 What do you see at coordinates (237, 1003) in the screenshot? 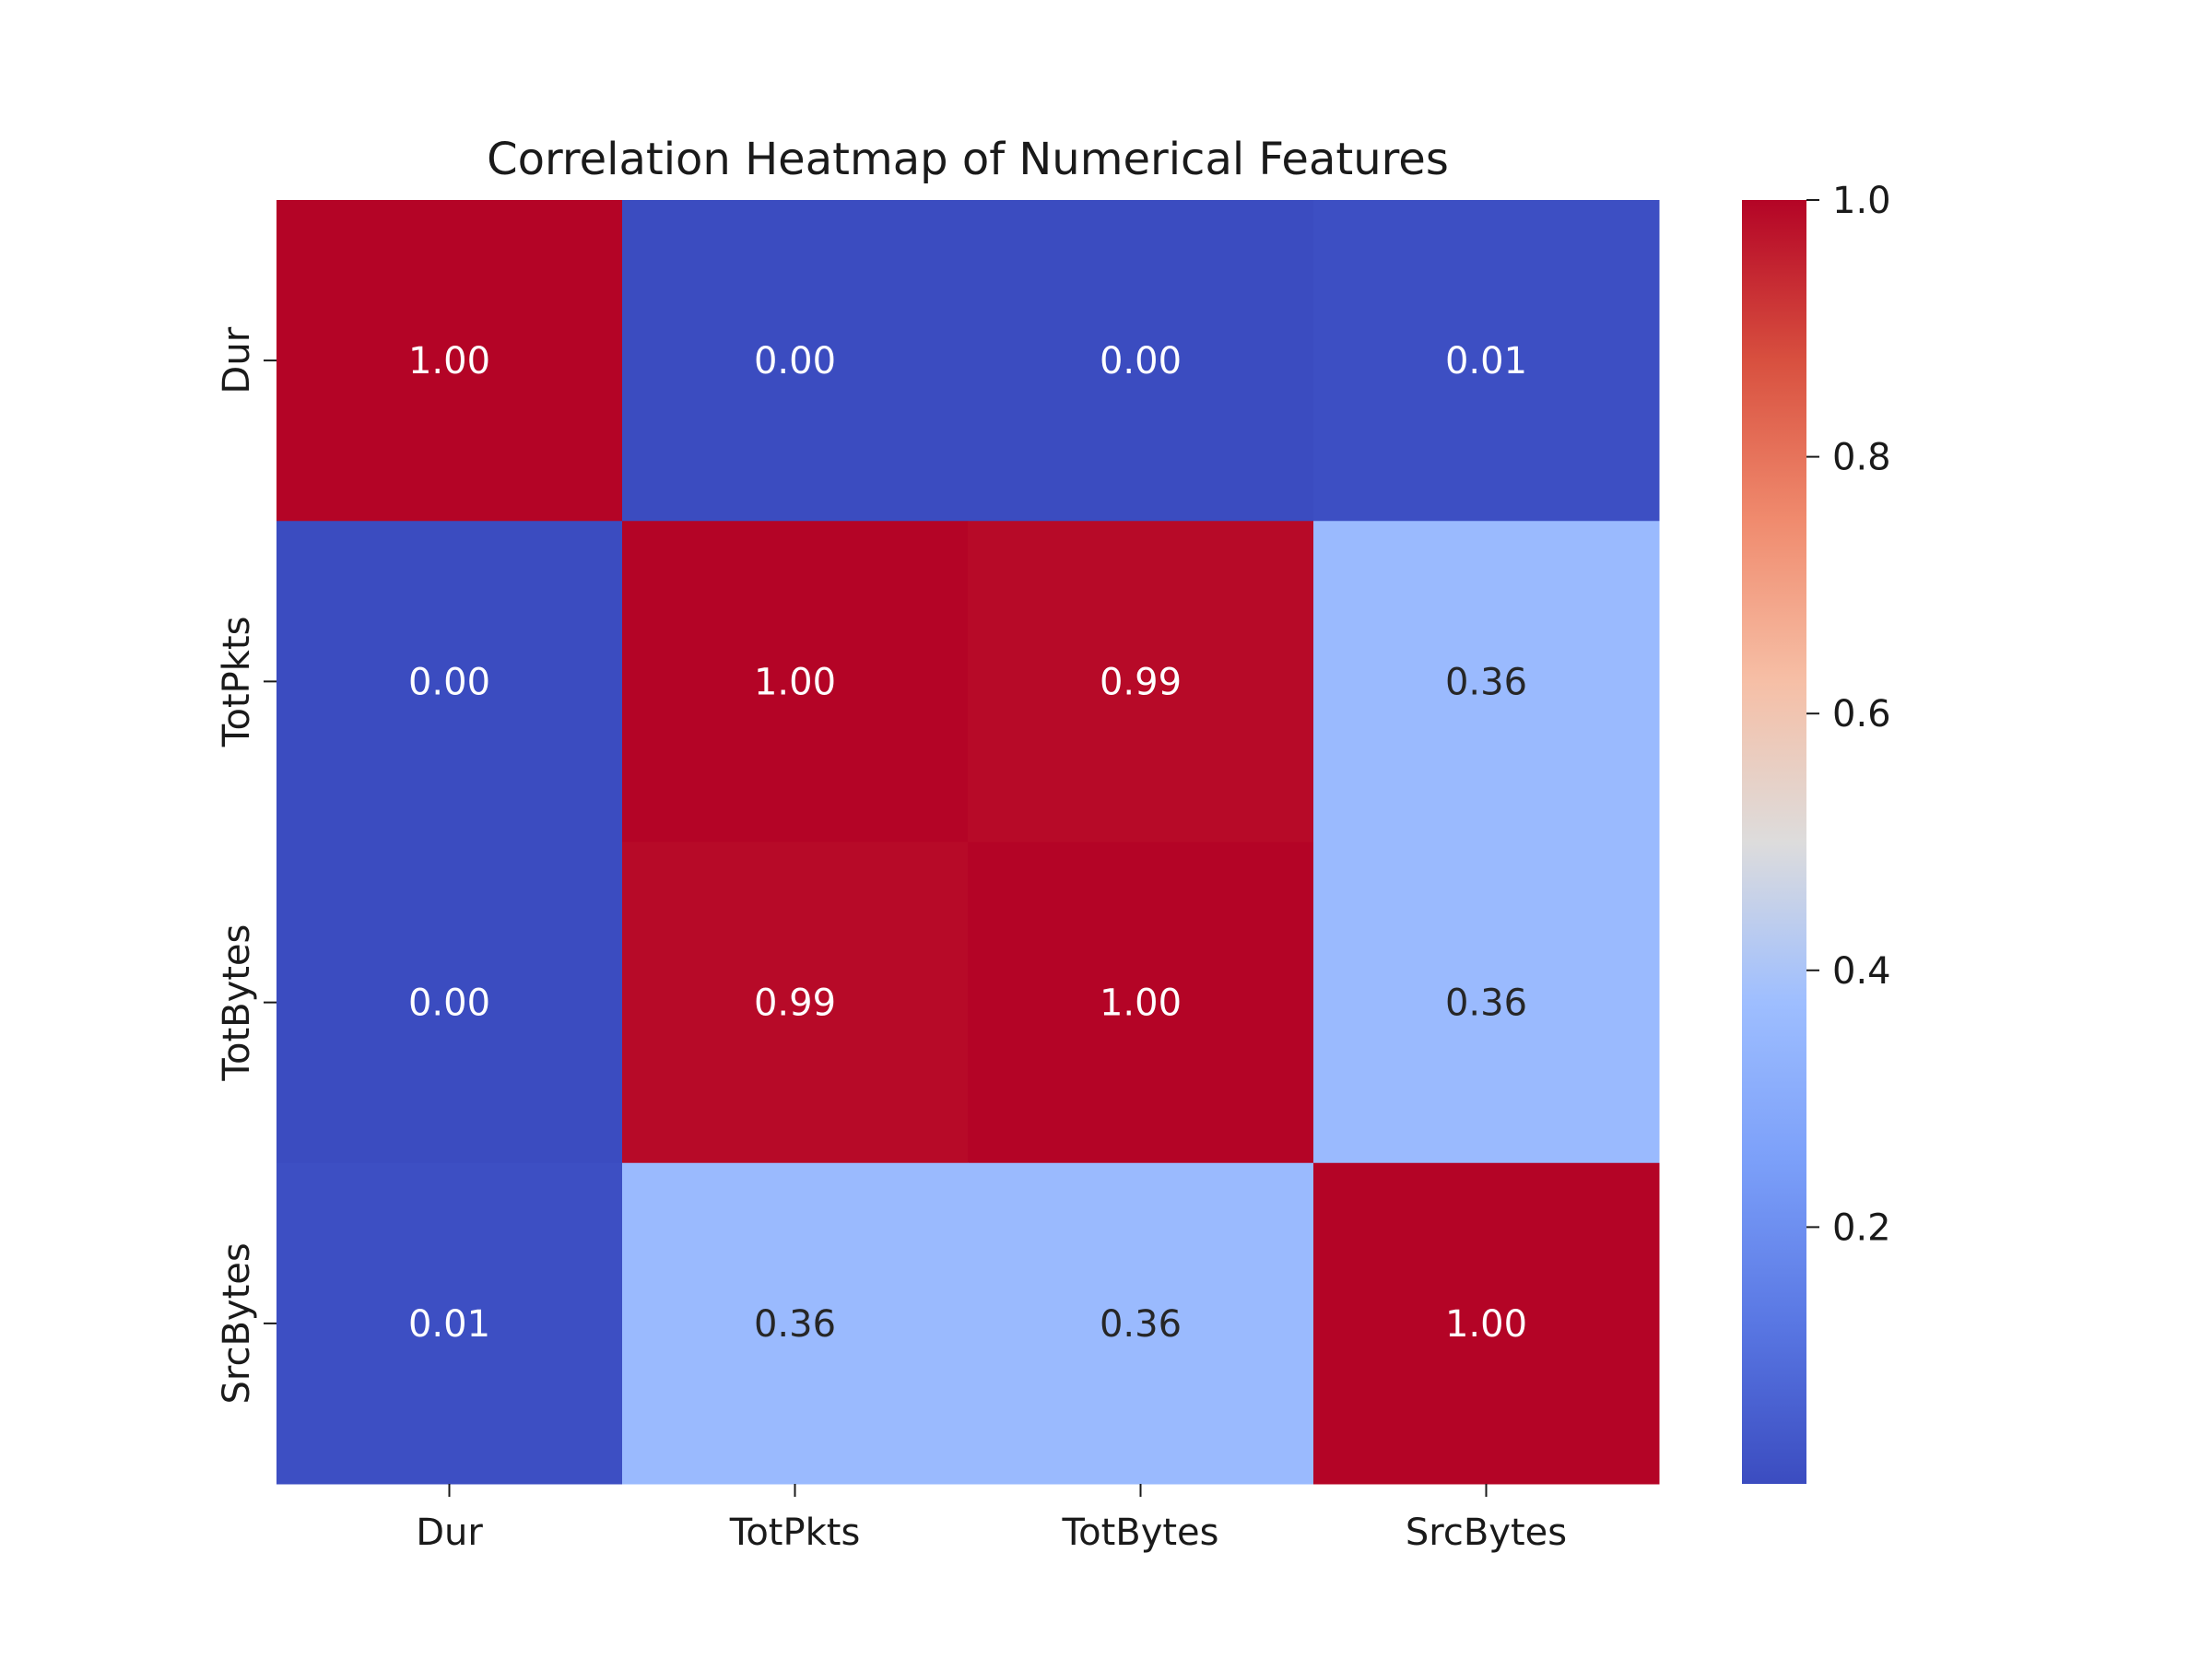
I see `y-tick-label: TotBytes` at bounding box center [237, 1003].